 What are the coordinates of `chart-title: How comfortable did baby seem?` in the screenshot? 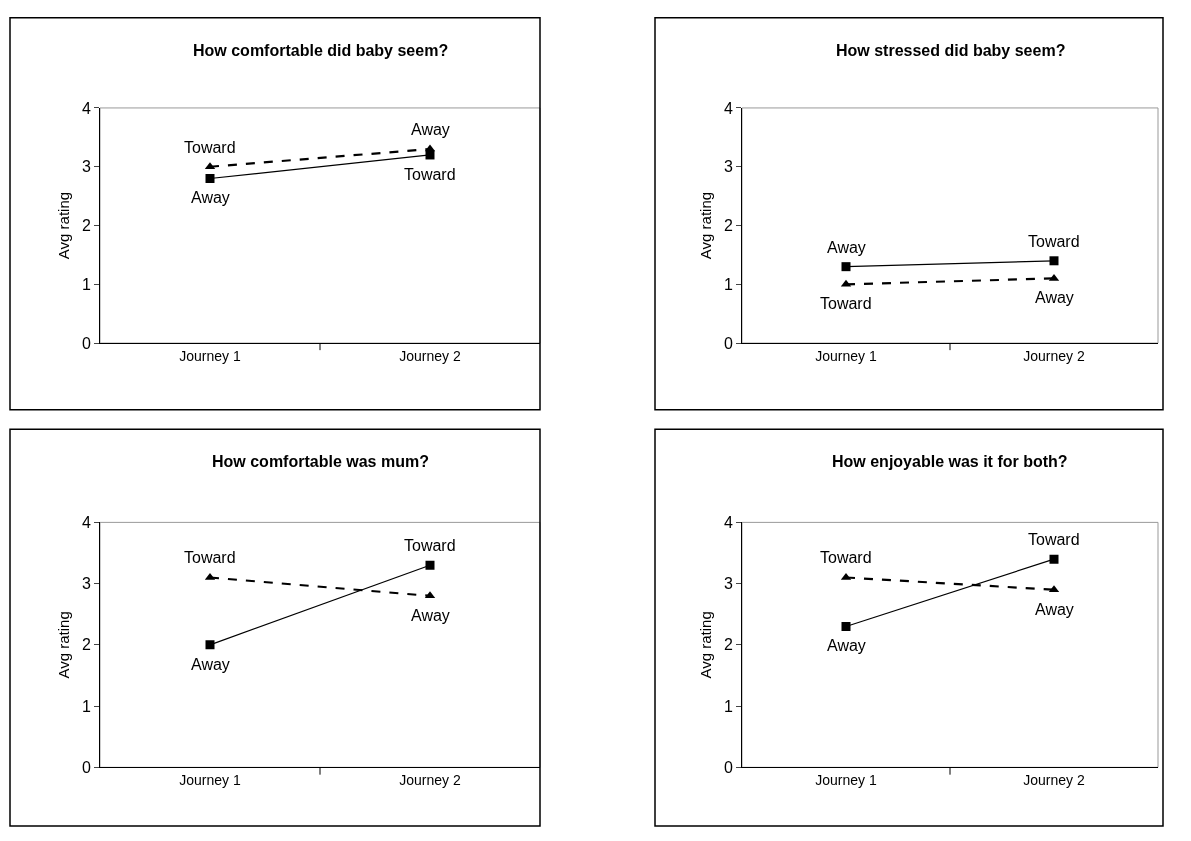 It's located at (321, 50).